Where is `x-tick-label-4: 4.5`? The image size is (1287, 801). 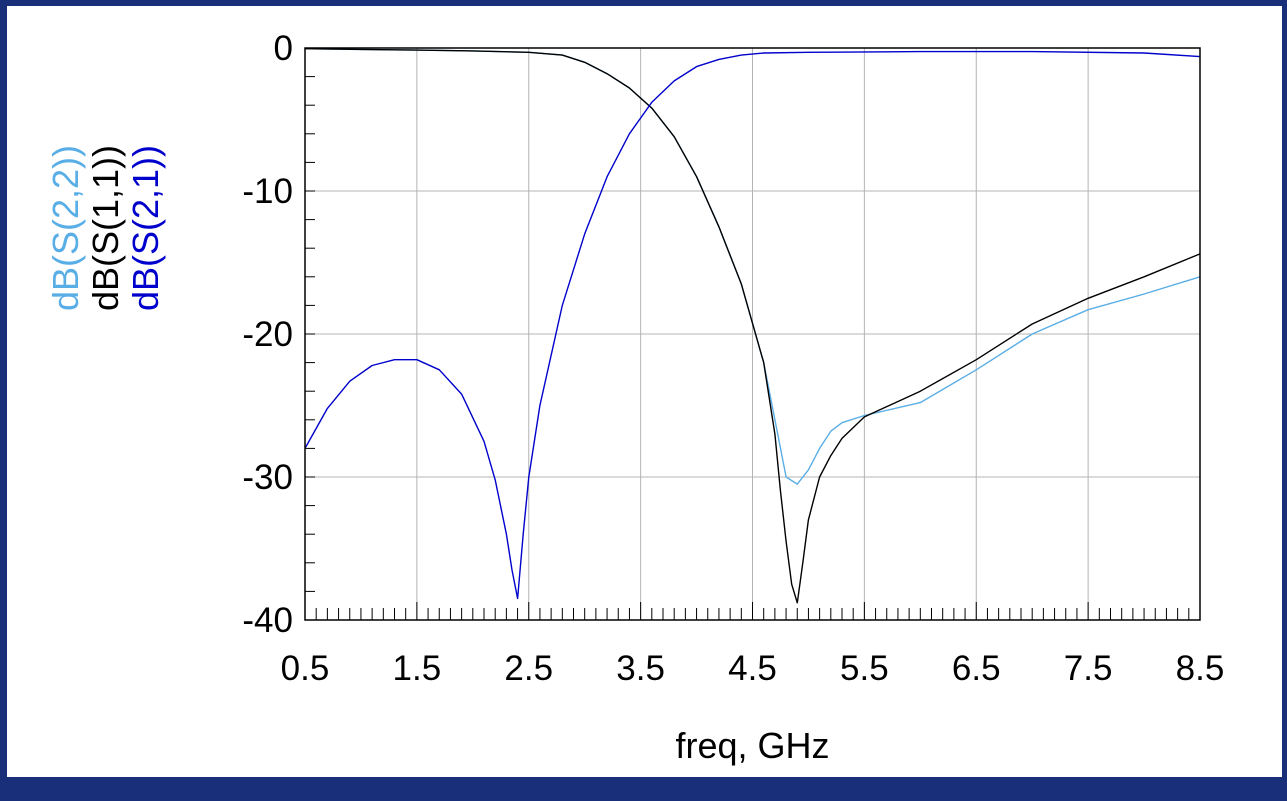
x-tick-label-4: 4.5 is located at coordinates (752, 668).